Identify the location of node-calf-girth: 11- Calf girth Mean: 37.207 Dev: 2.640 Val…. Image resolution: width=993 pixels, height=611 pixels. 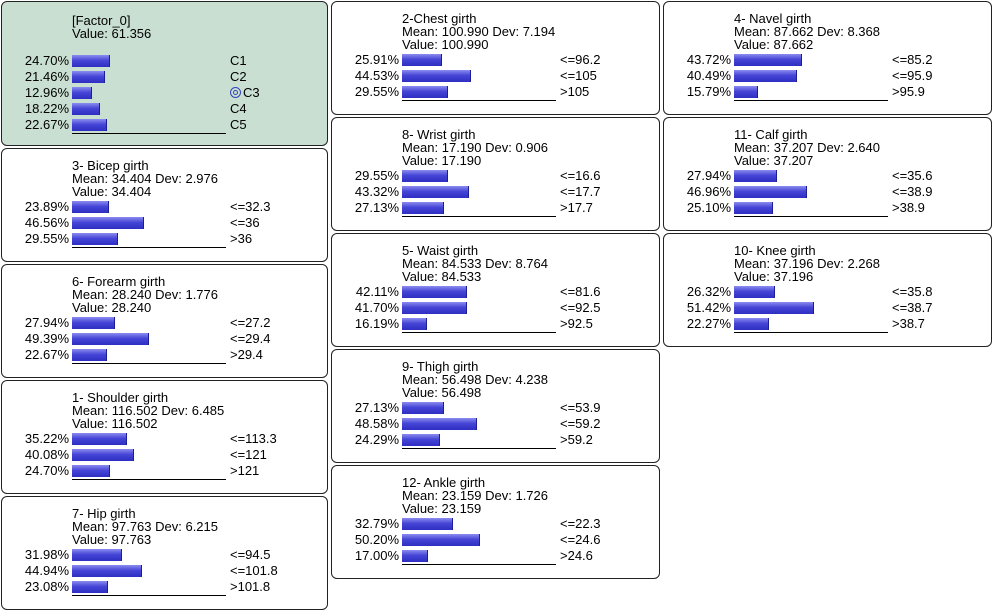
(827, 174).